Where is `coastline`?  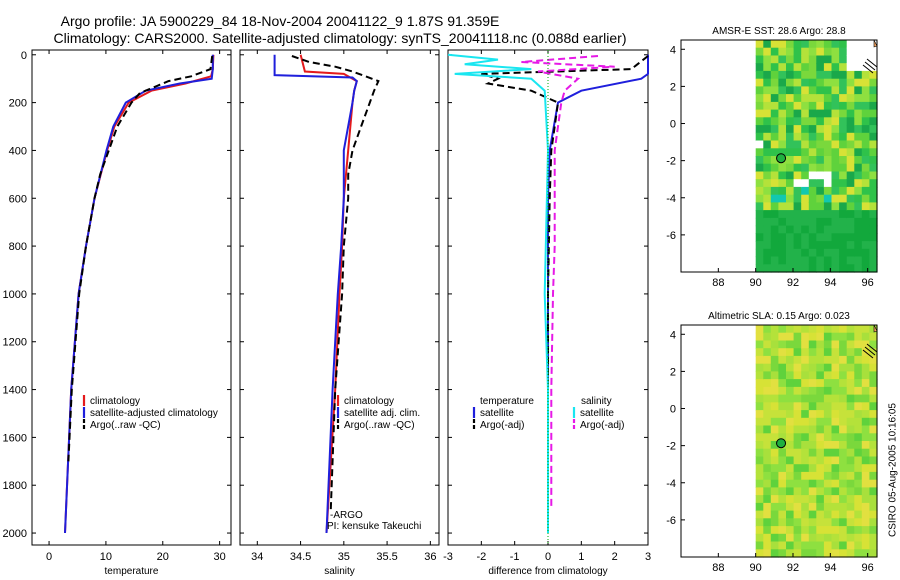 coastline is located at coordinates (870, 351).